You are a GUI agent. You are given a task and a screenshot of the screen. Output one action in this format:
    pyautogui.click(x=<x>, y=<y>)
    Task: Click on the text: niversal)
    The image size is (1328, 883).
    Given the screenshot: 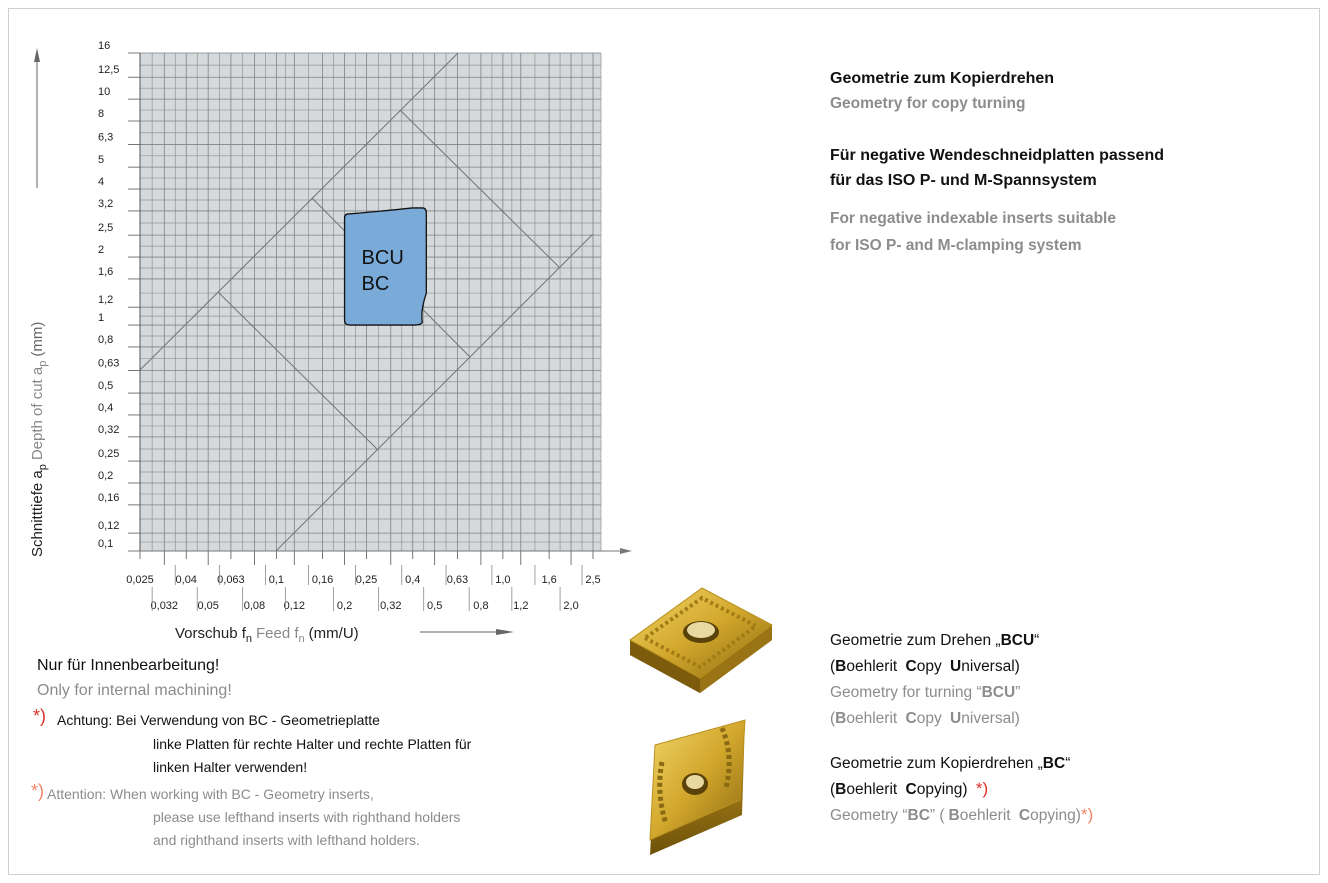 What is the action you would take?
    pyautogui.click(x=990, y=666)
    